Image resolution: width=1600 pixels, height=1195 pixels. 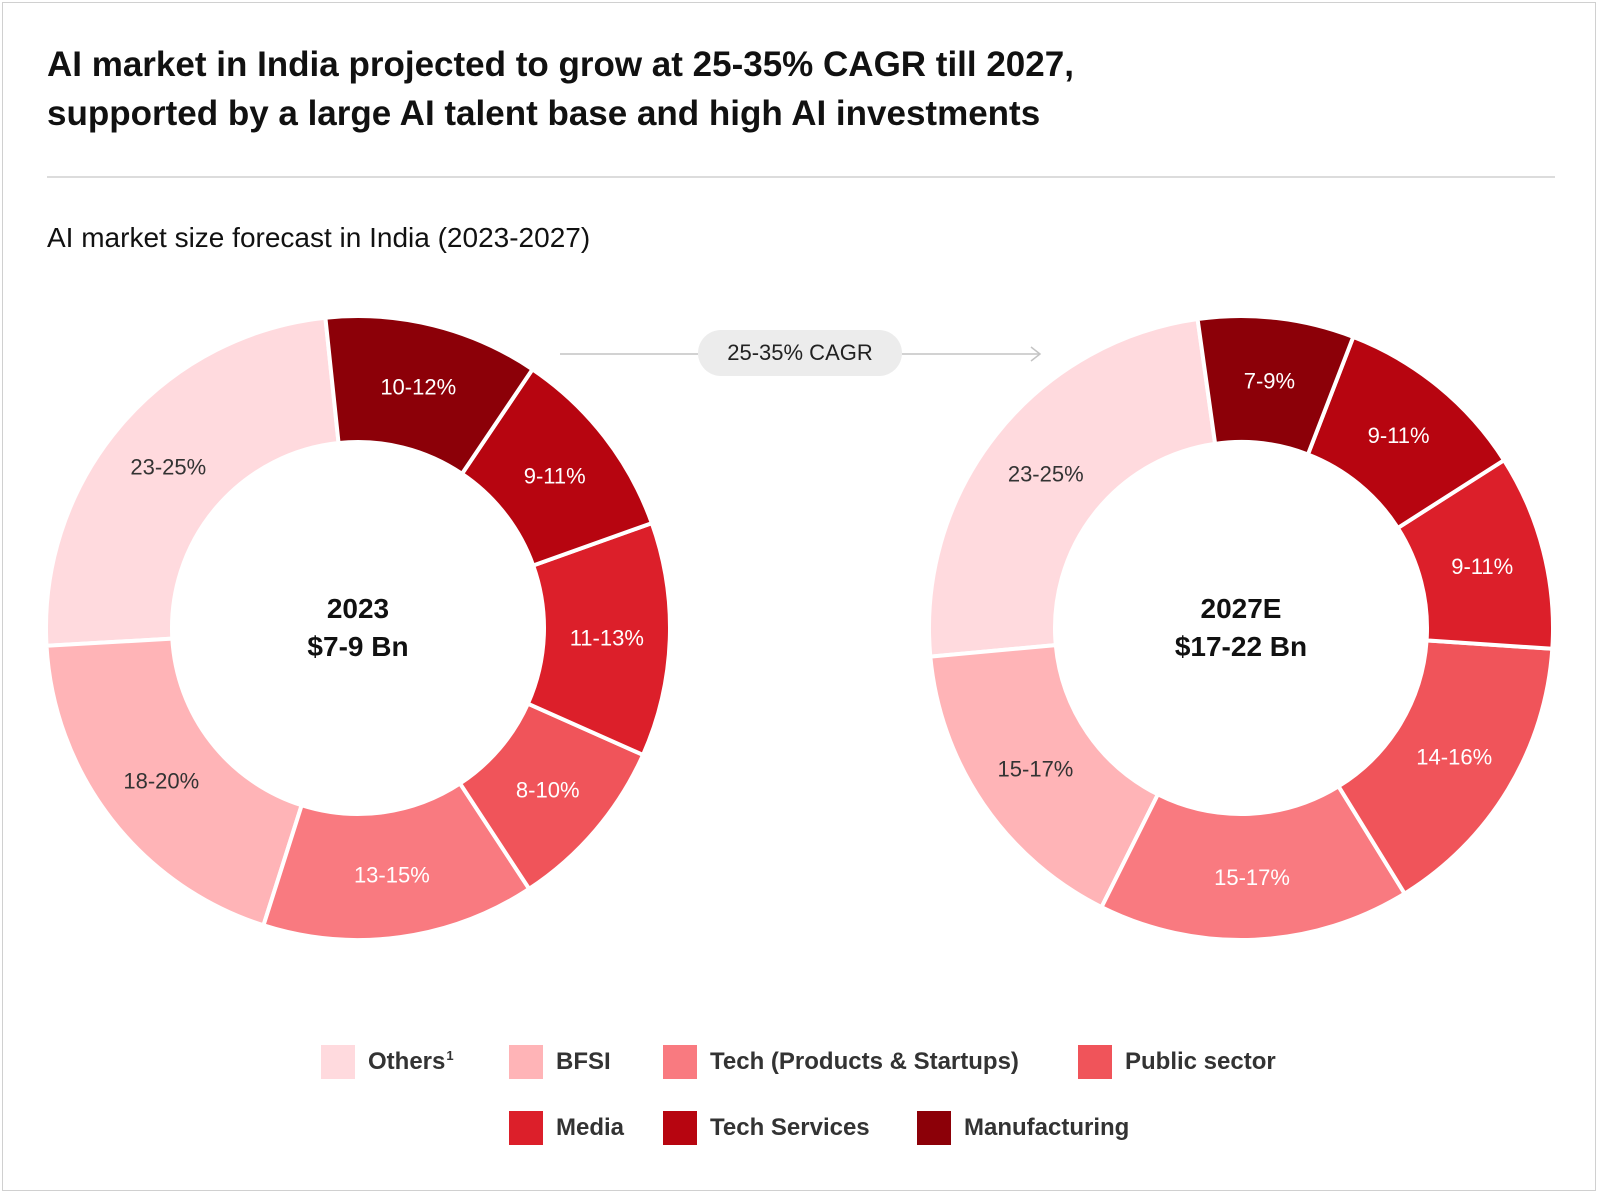 I want to click on legend-label-public-sector: Public sector, so click(x=1200, y=1061).